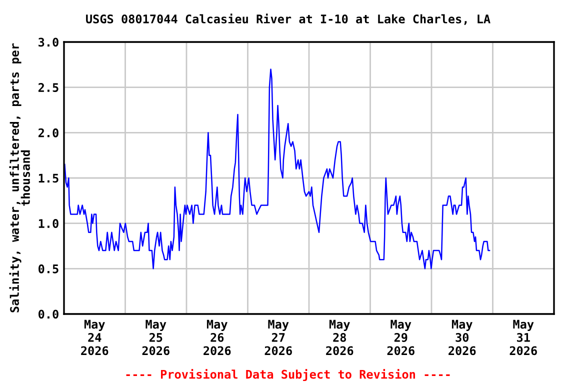  Describe the element at coordinates (217, 338) in the screenshot. I see `x-tick-label: May 26 2026` at that location.